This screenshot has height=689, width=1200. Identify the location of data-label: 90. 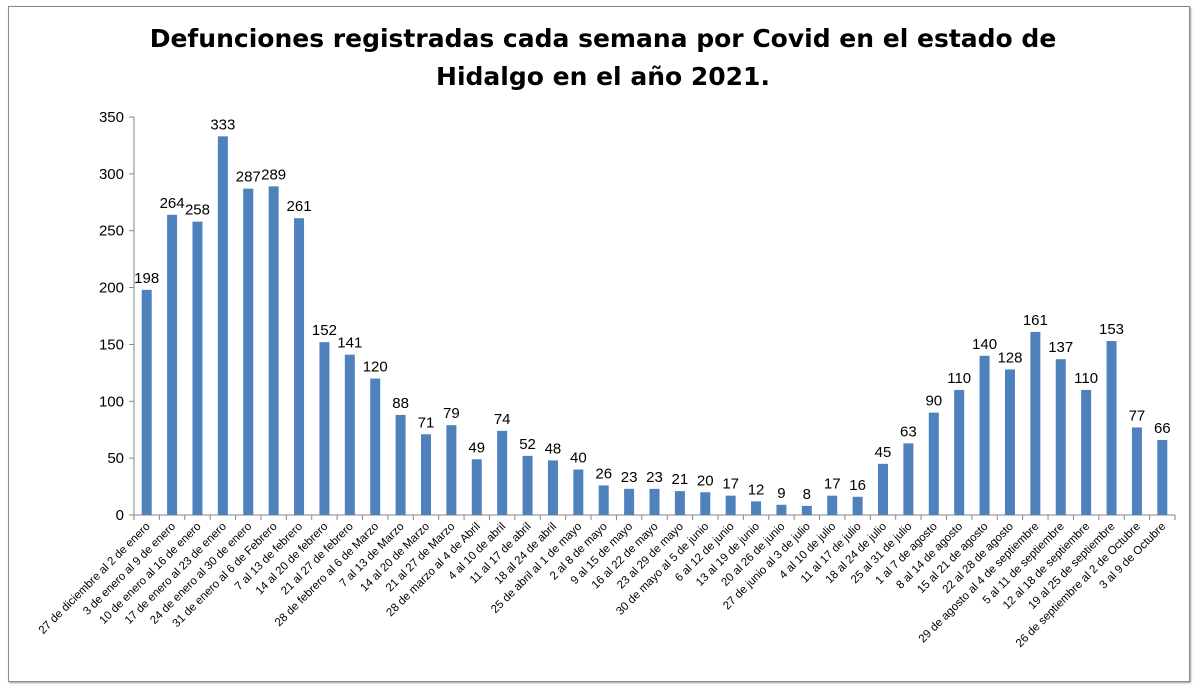
(933, 401).